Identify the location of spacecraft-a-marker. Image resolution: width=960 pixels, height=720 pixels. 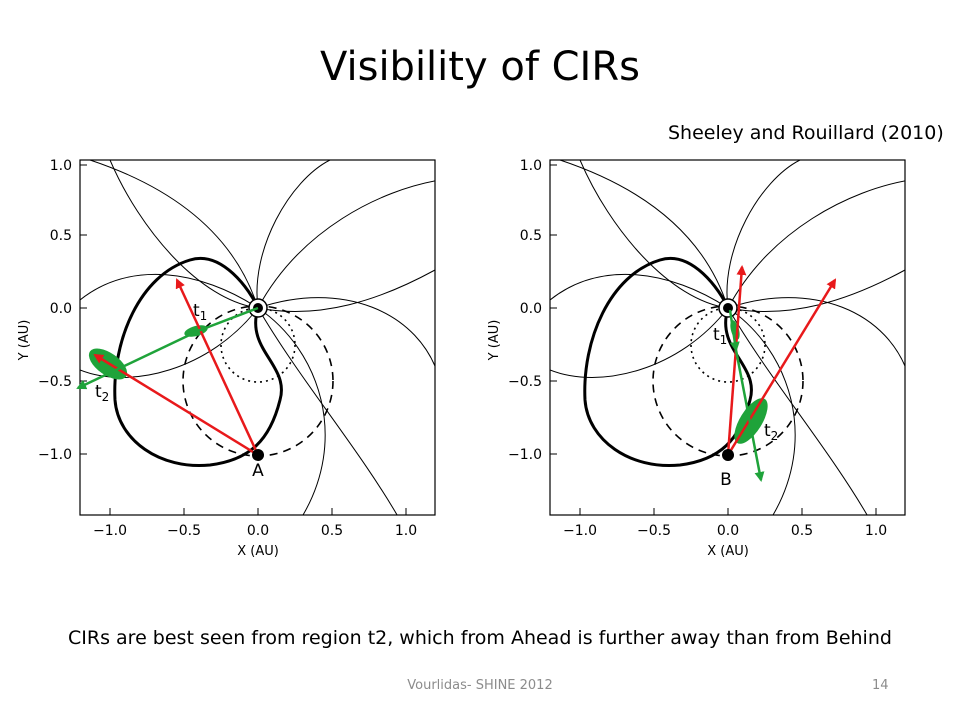
(258, 455).